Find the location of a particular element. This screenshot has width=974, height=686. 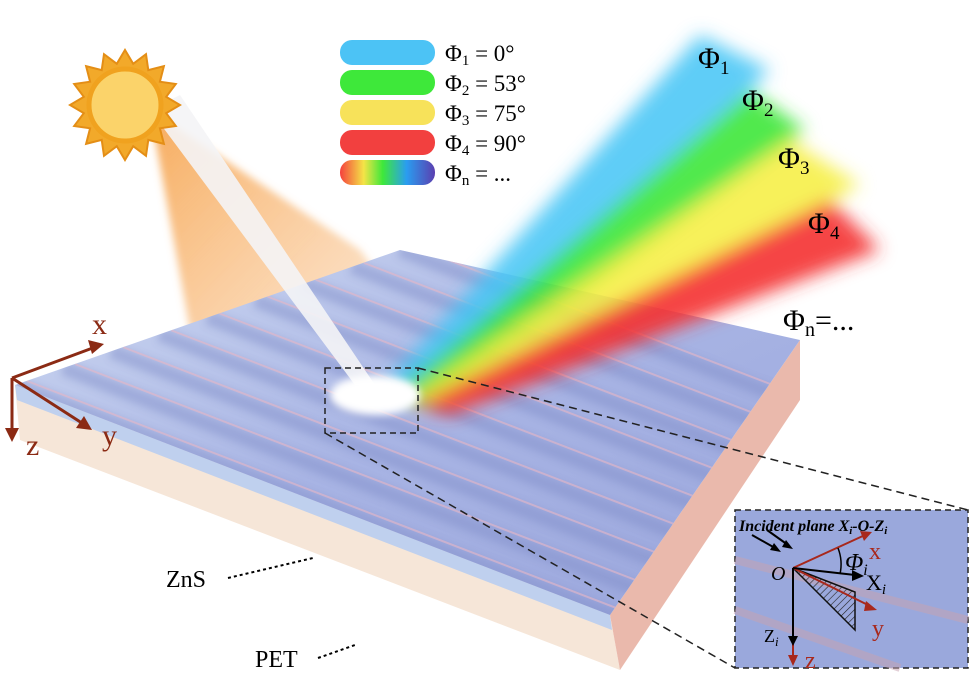

incident-beam is located at coordinates (262, 240).